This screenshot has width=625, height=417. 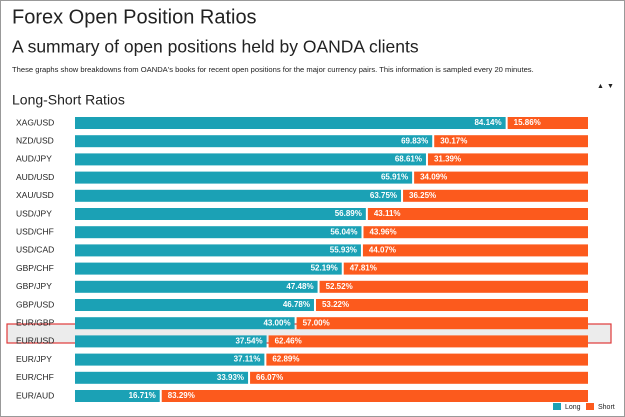 What do you see at coordinates (35, 341) in the screenshot?
I see `category-label: EUR/USD` at bounding box center [35, 341].